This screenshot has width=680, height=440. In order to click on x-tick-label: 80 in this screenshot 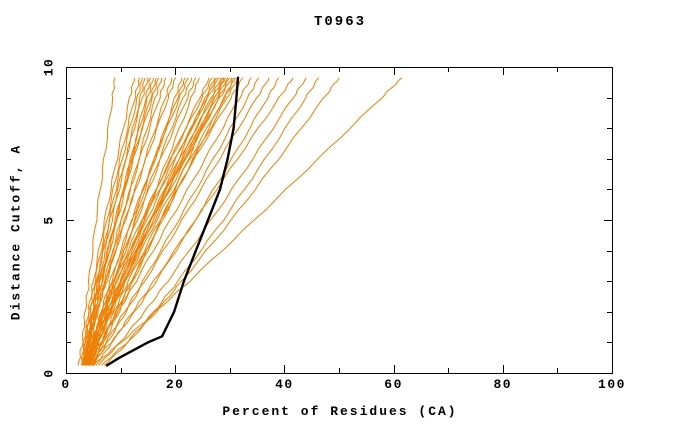, I will do `click(503, 384)`.